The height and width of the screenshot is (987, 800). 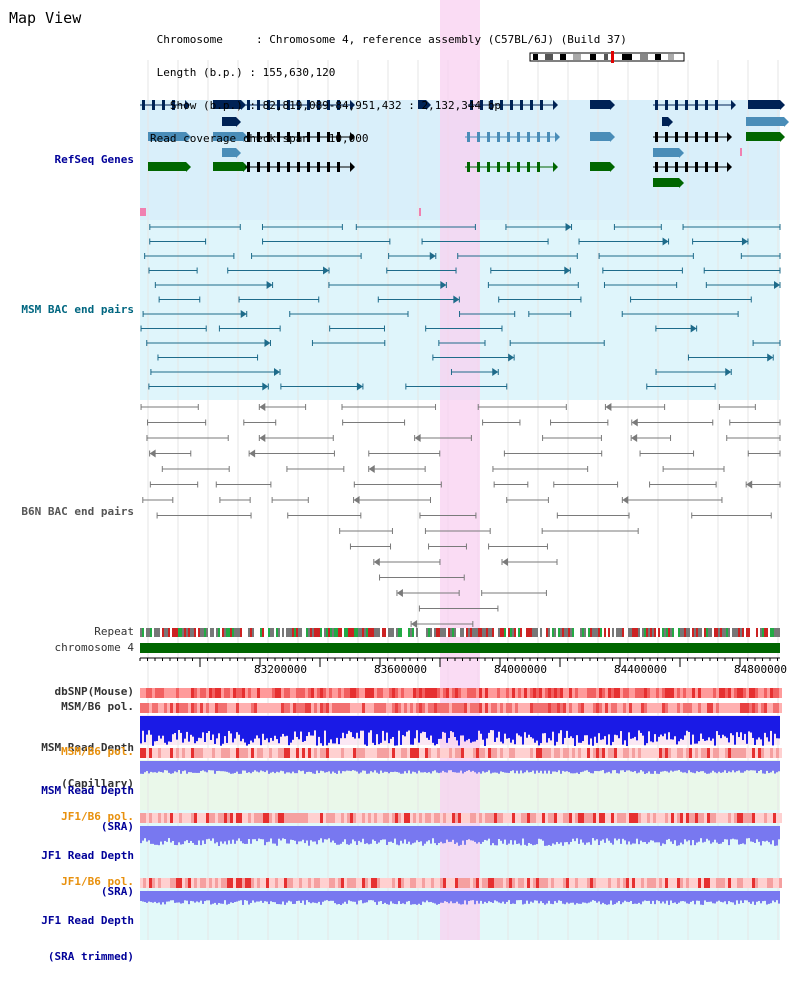 What do you see at coordinates (69, 766) in the screenshot?
I see `msm-read-depth-capillary-label: MSM Read Depth (Capillary)` at bounding box center [69, 766].